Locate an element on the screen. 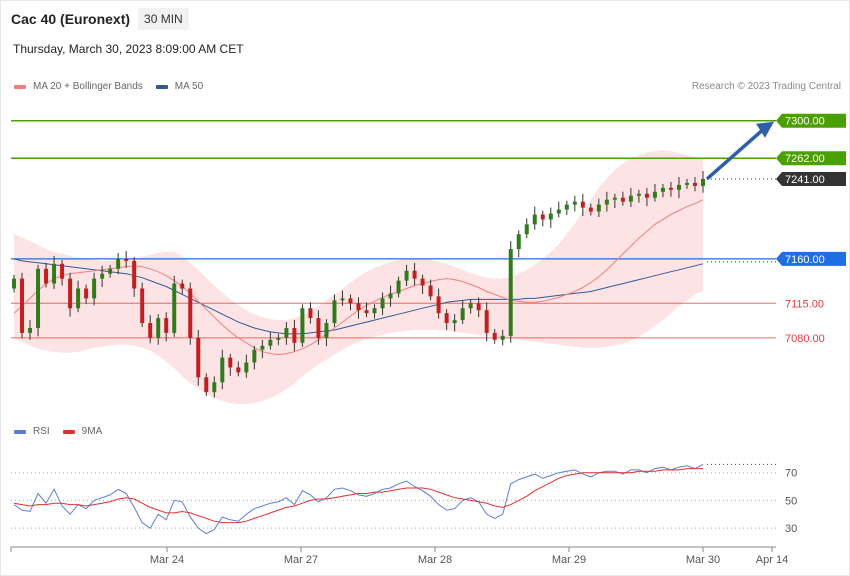 This screenshot has width=850, height=576. legend-label: MA 20 + Bollinger Bands is located at coordinates (88, 86).